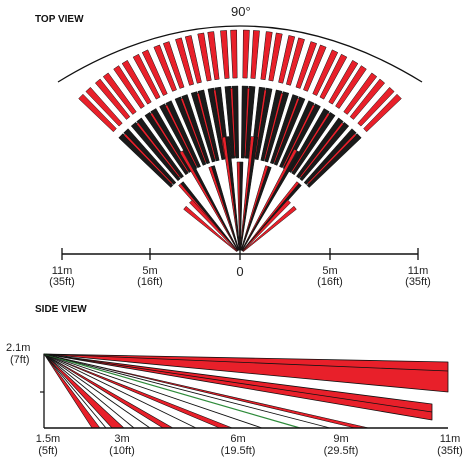  I want to click on side-view-title: SIDE VIEW, so click(61, 309).